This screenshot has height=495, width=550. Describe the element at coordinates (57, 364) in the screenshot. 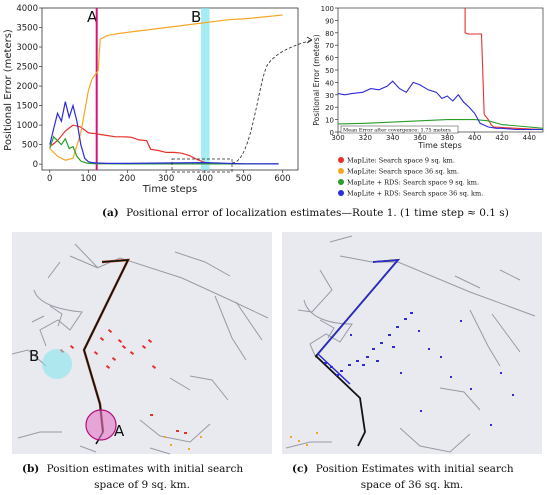

I see `map-b-marker-b` at that location.